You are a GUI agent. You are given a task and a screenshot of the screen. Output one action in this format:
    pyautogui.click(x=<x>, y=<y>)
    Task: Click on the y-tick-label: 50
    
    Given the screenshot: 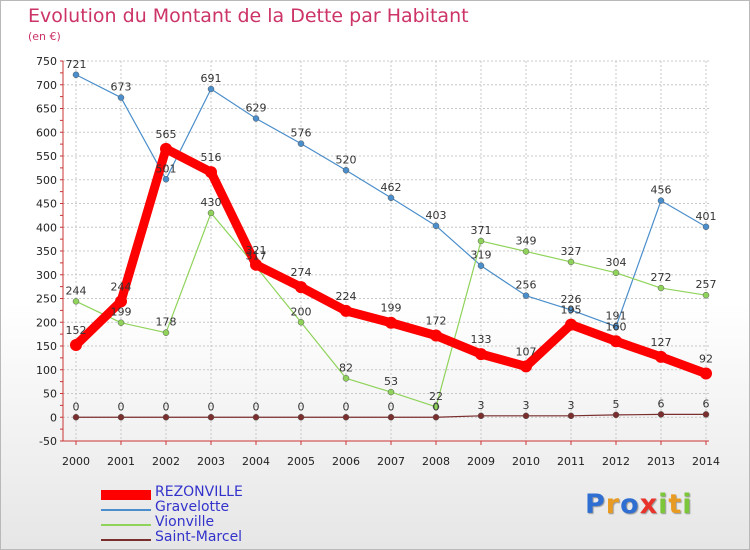 What is the action you would take?
    pyautogui.click(x=50, y=394)
    